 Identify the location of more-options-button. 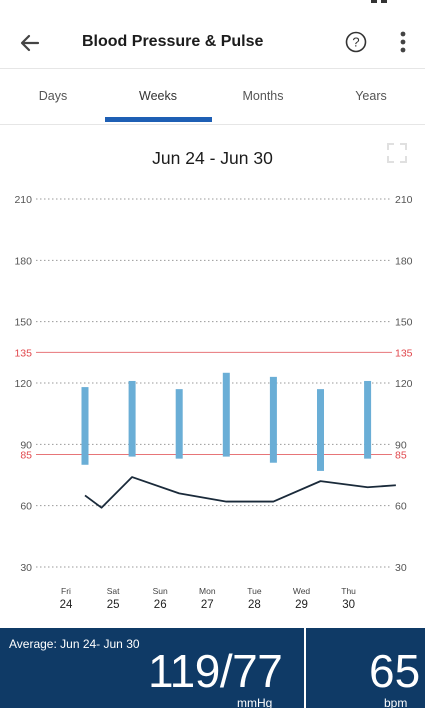
(403, 43).